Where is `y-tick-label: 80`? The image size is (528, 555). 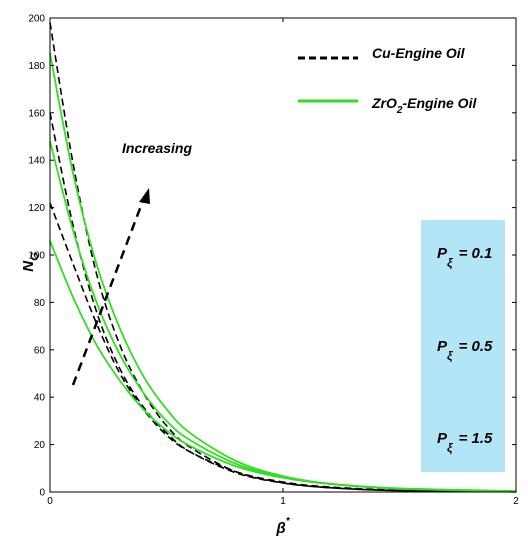
y-tick-label: 80 is located at coordinates (40, 303).